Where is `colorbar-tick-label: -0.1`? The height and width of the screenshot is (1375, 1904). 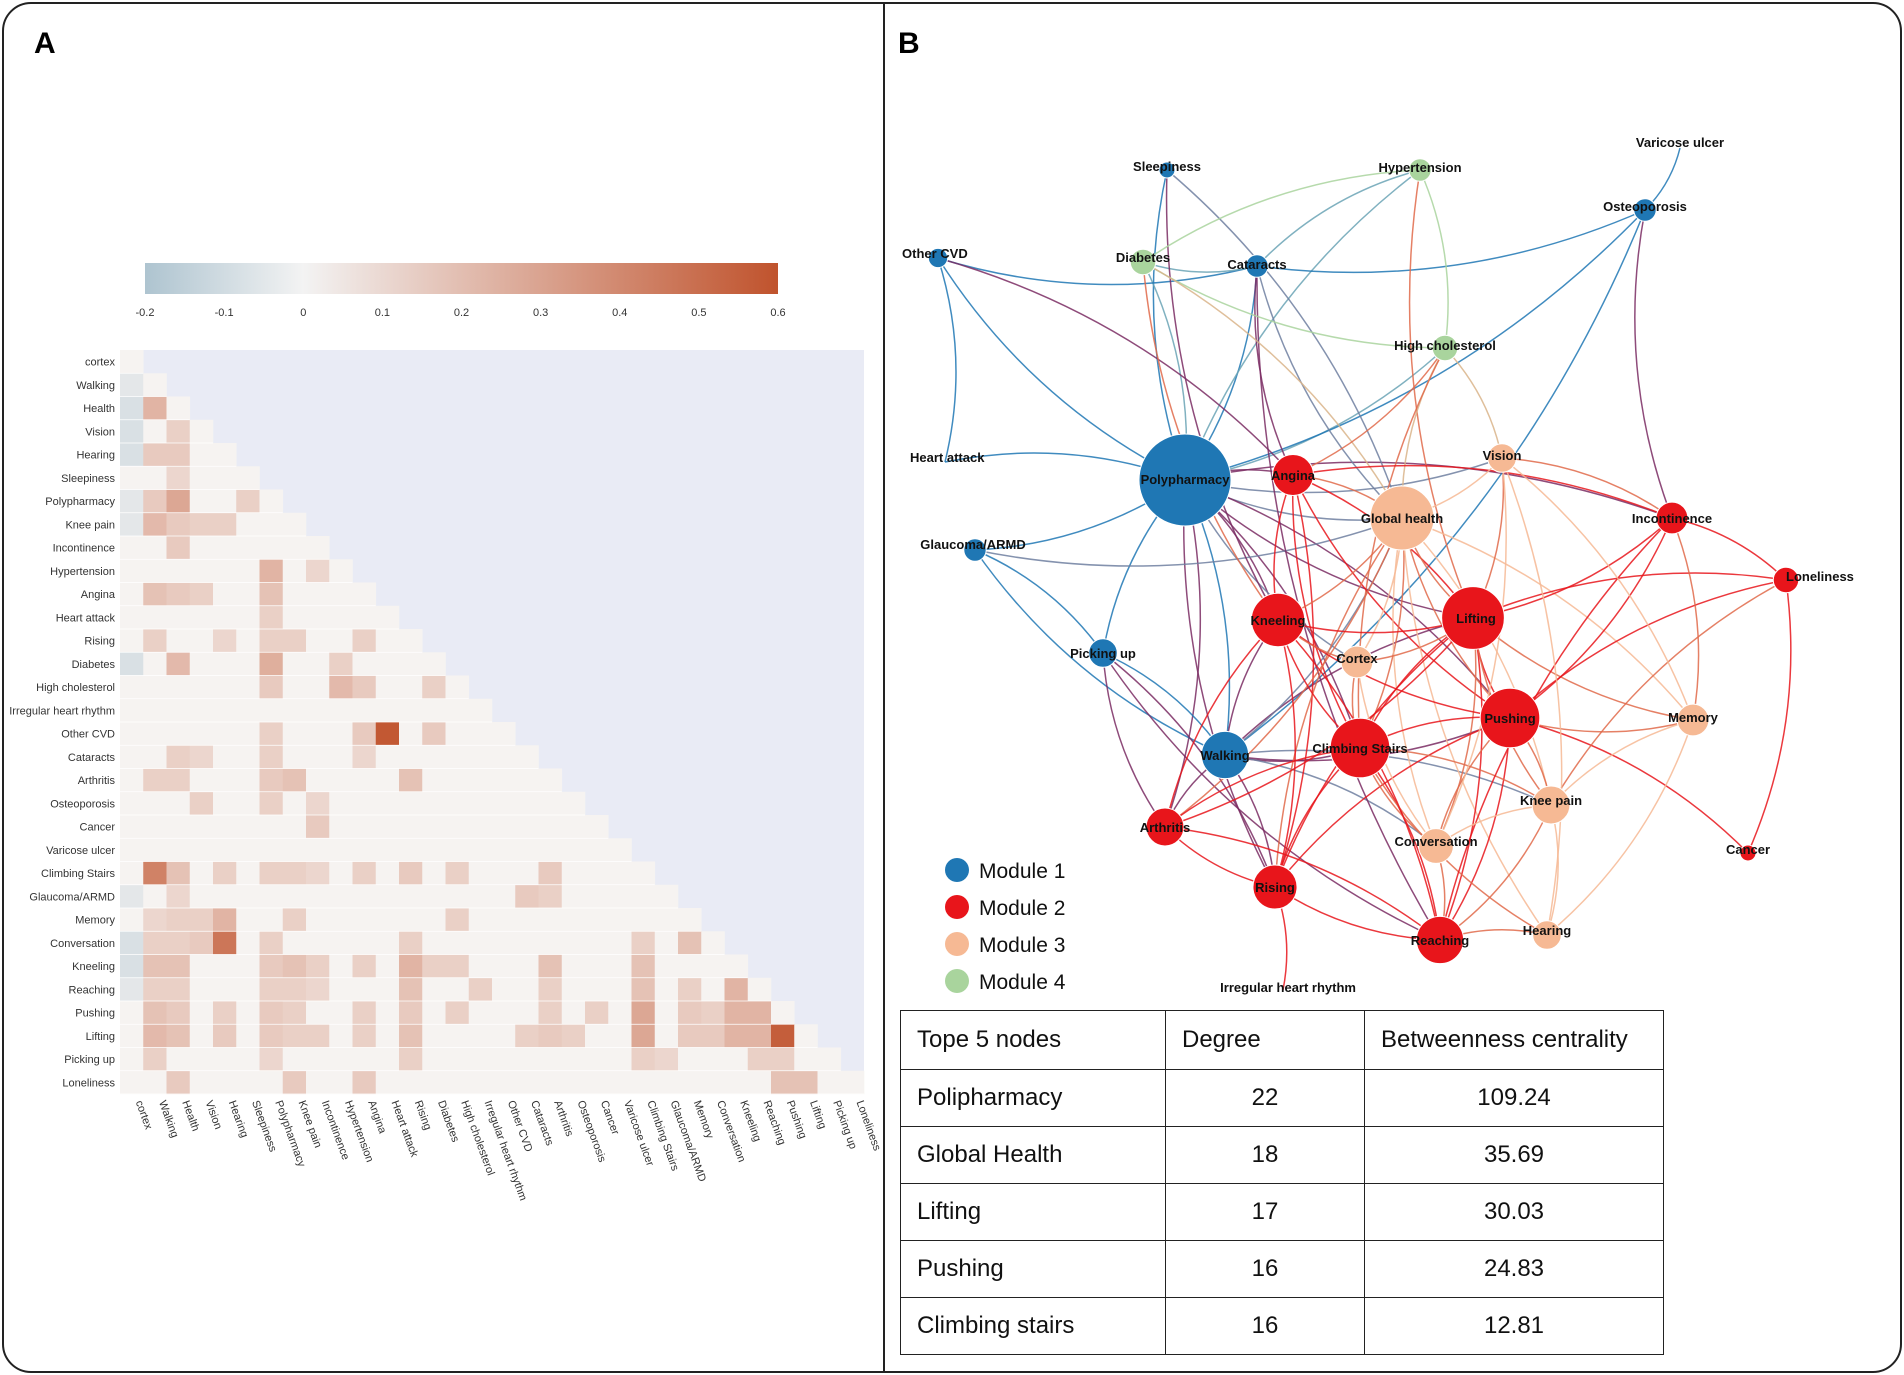 colorbar-tick-label: -0.1 is located at coordinates (224, 313).